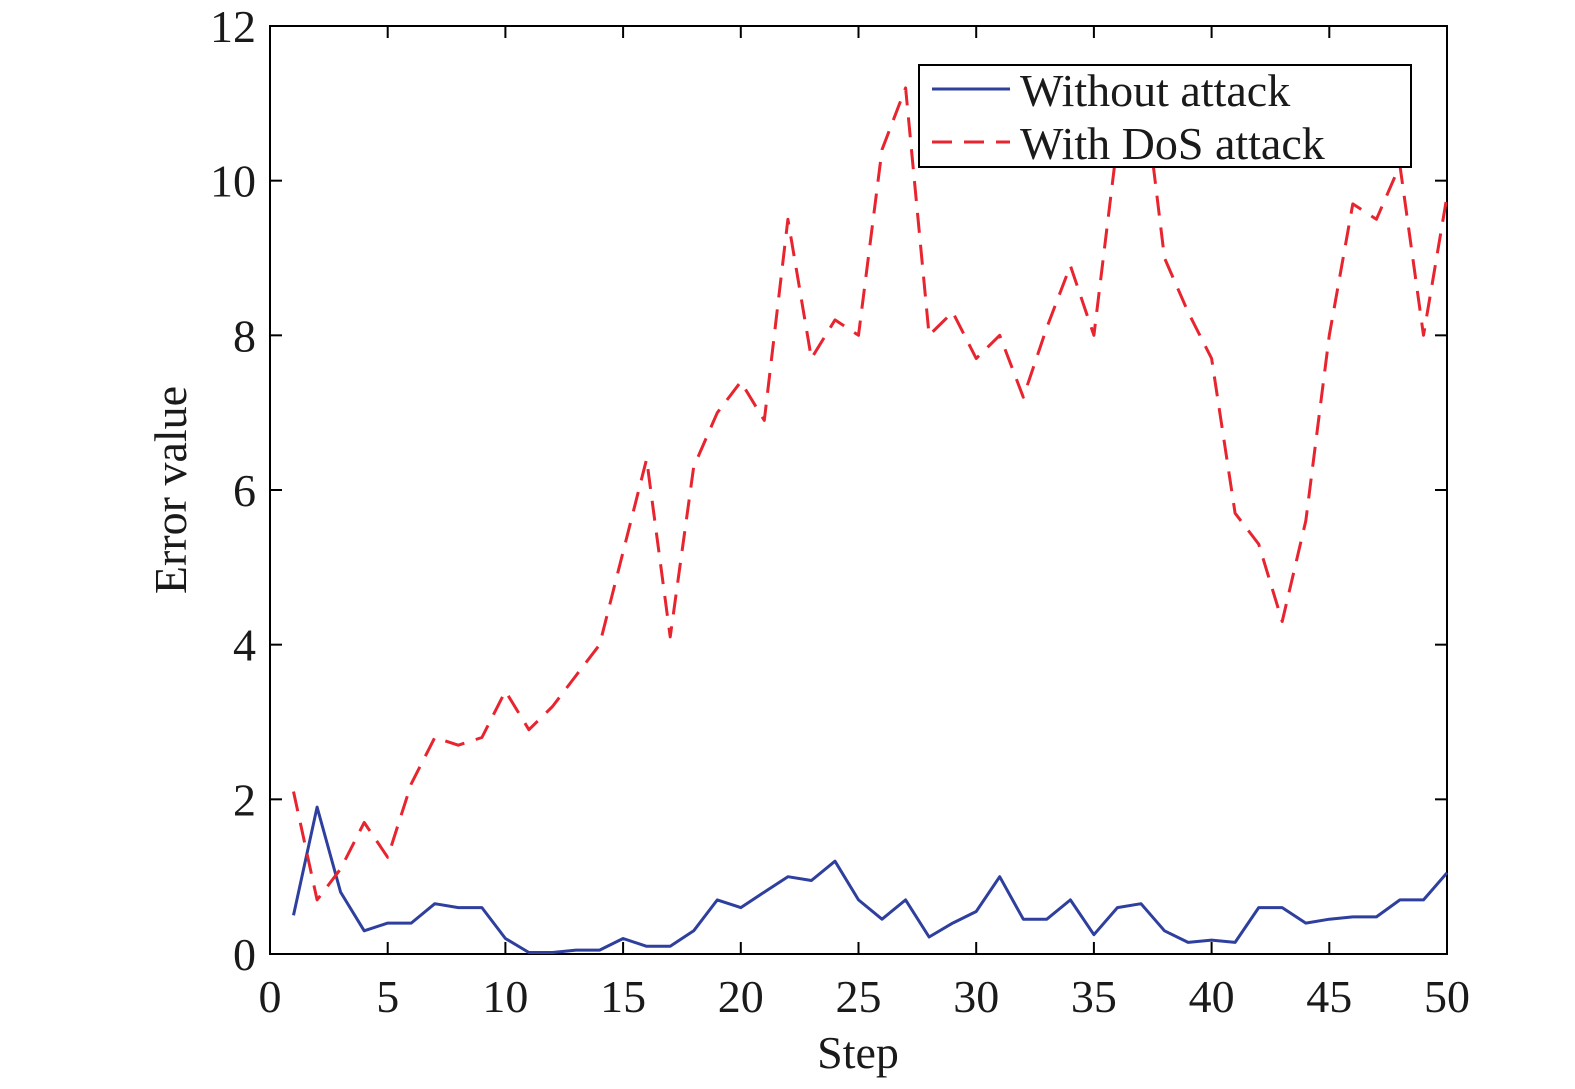 The width and height of the screenshot is (1575, 1089). Describe the element at coordinates (270, 996) in the screenshot. I see `x-tick-label: 0` at that location.